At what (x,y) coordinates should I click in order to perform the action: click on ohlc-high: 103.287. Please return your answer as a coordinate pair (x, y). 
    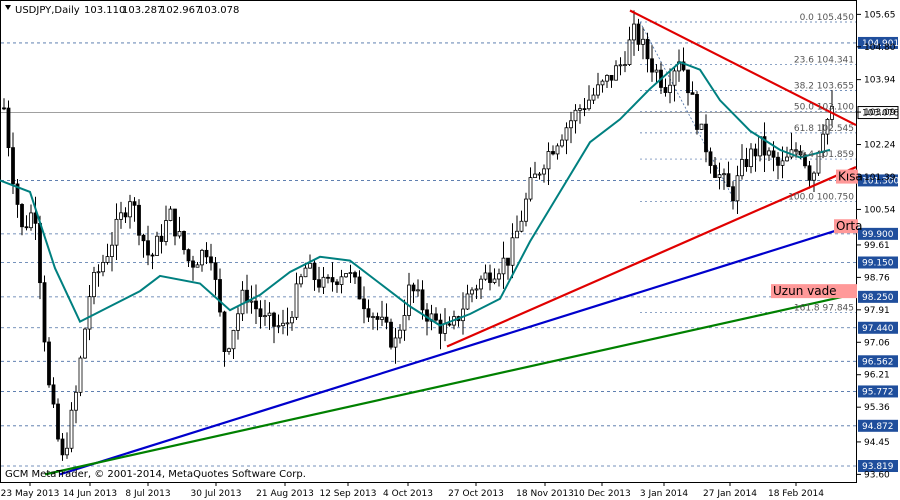
    Looking at the image, I should click on (142, 10).